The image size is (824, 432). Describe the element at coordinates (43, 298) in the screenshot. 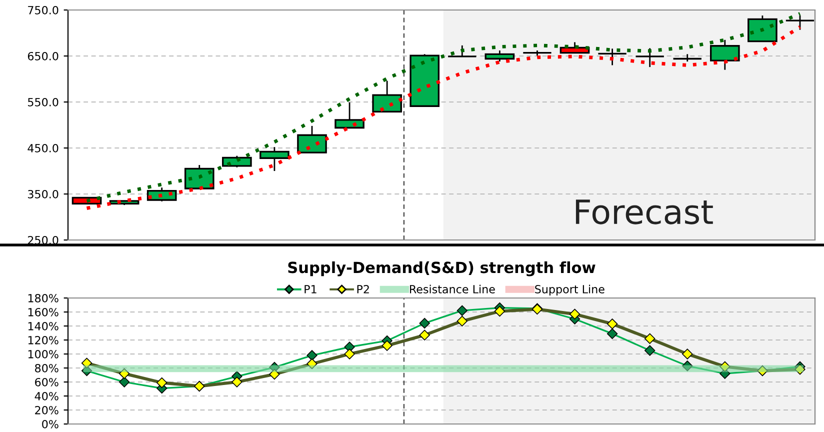

I see `y-tick-label: 180%` at that location.